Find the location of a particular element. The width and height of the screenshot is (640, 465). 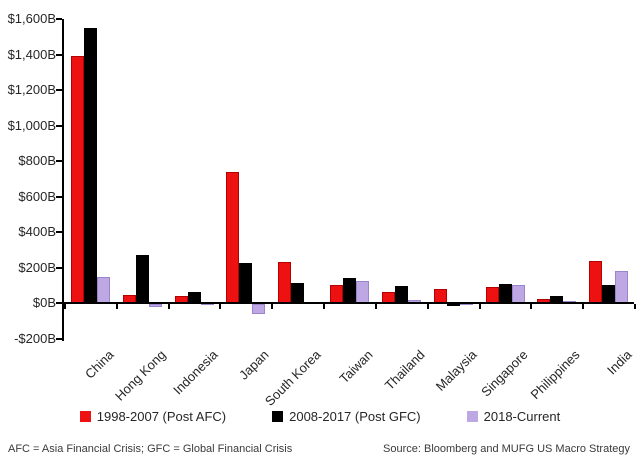

legend-item-post-afc: 1998-2007 (Post AFC) is located at coordinates (153, 416).